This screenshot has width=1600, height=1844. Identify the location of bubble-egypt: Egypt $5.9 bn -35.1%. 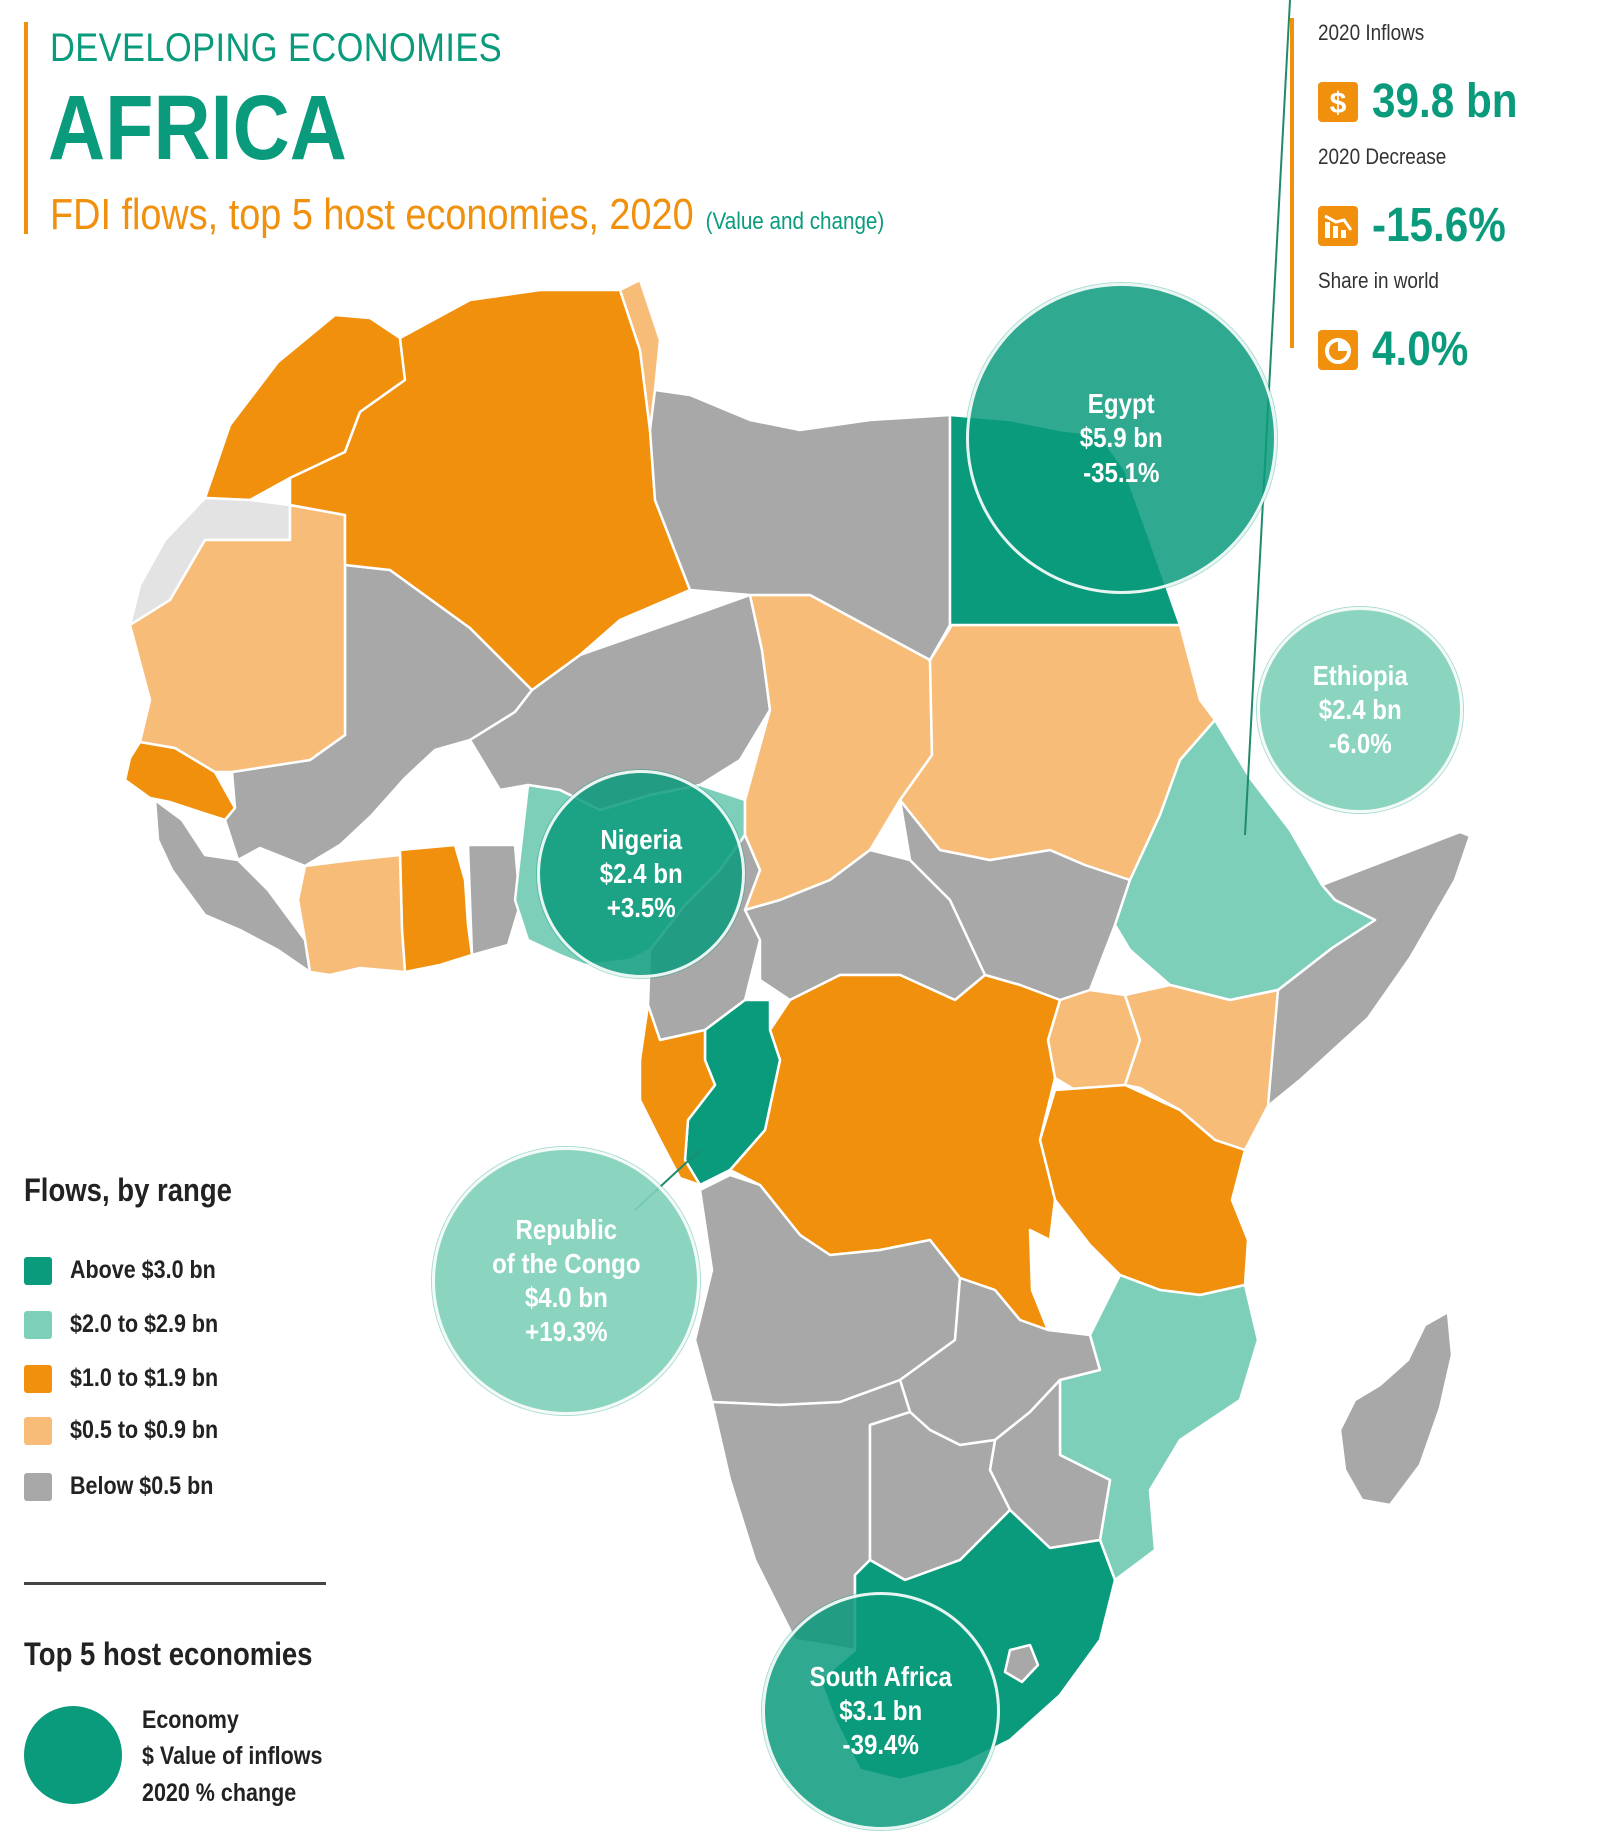
(1121, 438).